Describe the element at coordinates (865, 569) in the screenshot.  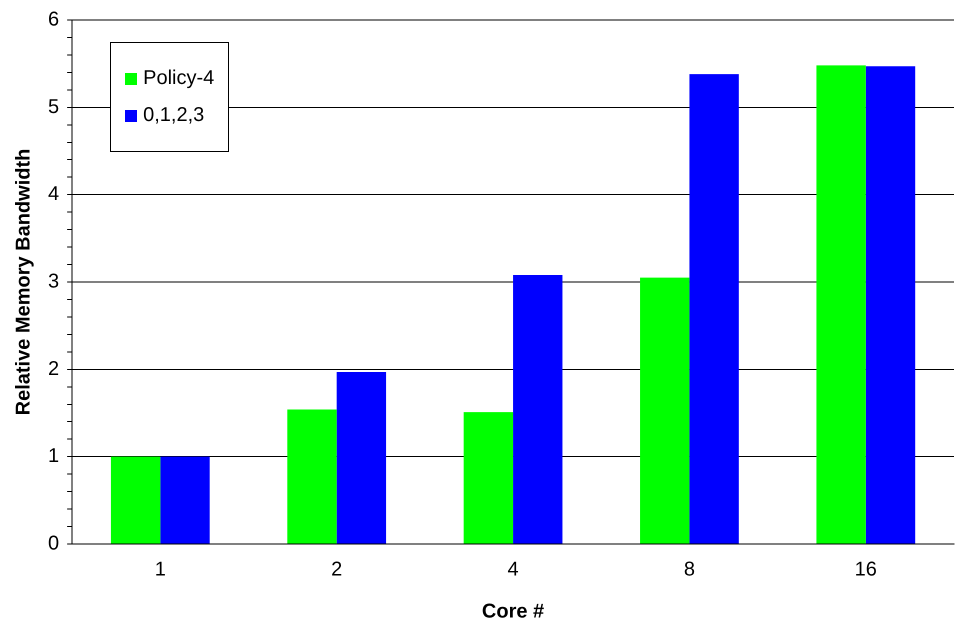
I see `x-tick-label: 16` at that location.